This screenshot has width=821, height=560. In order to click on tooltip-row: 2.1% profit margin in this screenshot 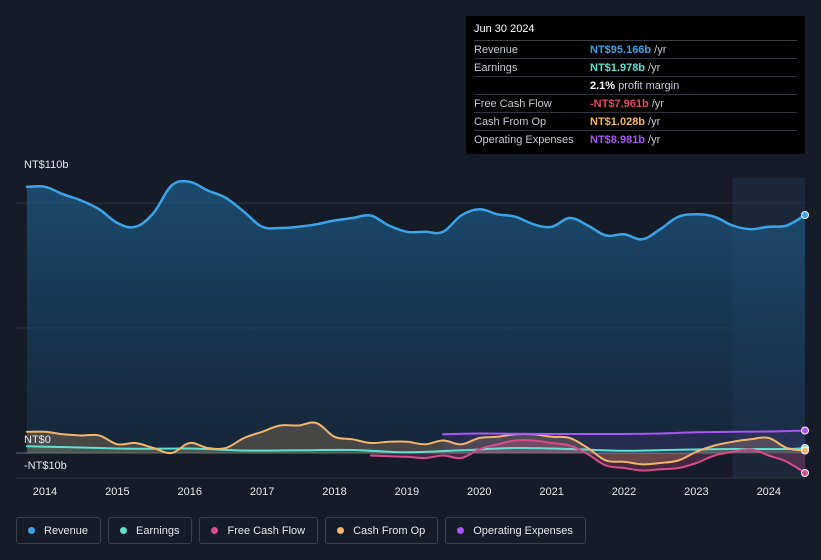, I will do `click(635, 86)`.